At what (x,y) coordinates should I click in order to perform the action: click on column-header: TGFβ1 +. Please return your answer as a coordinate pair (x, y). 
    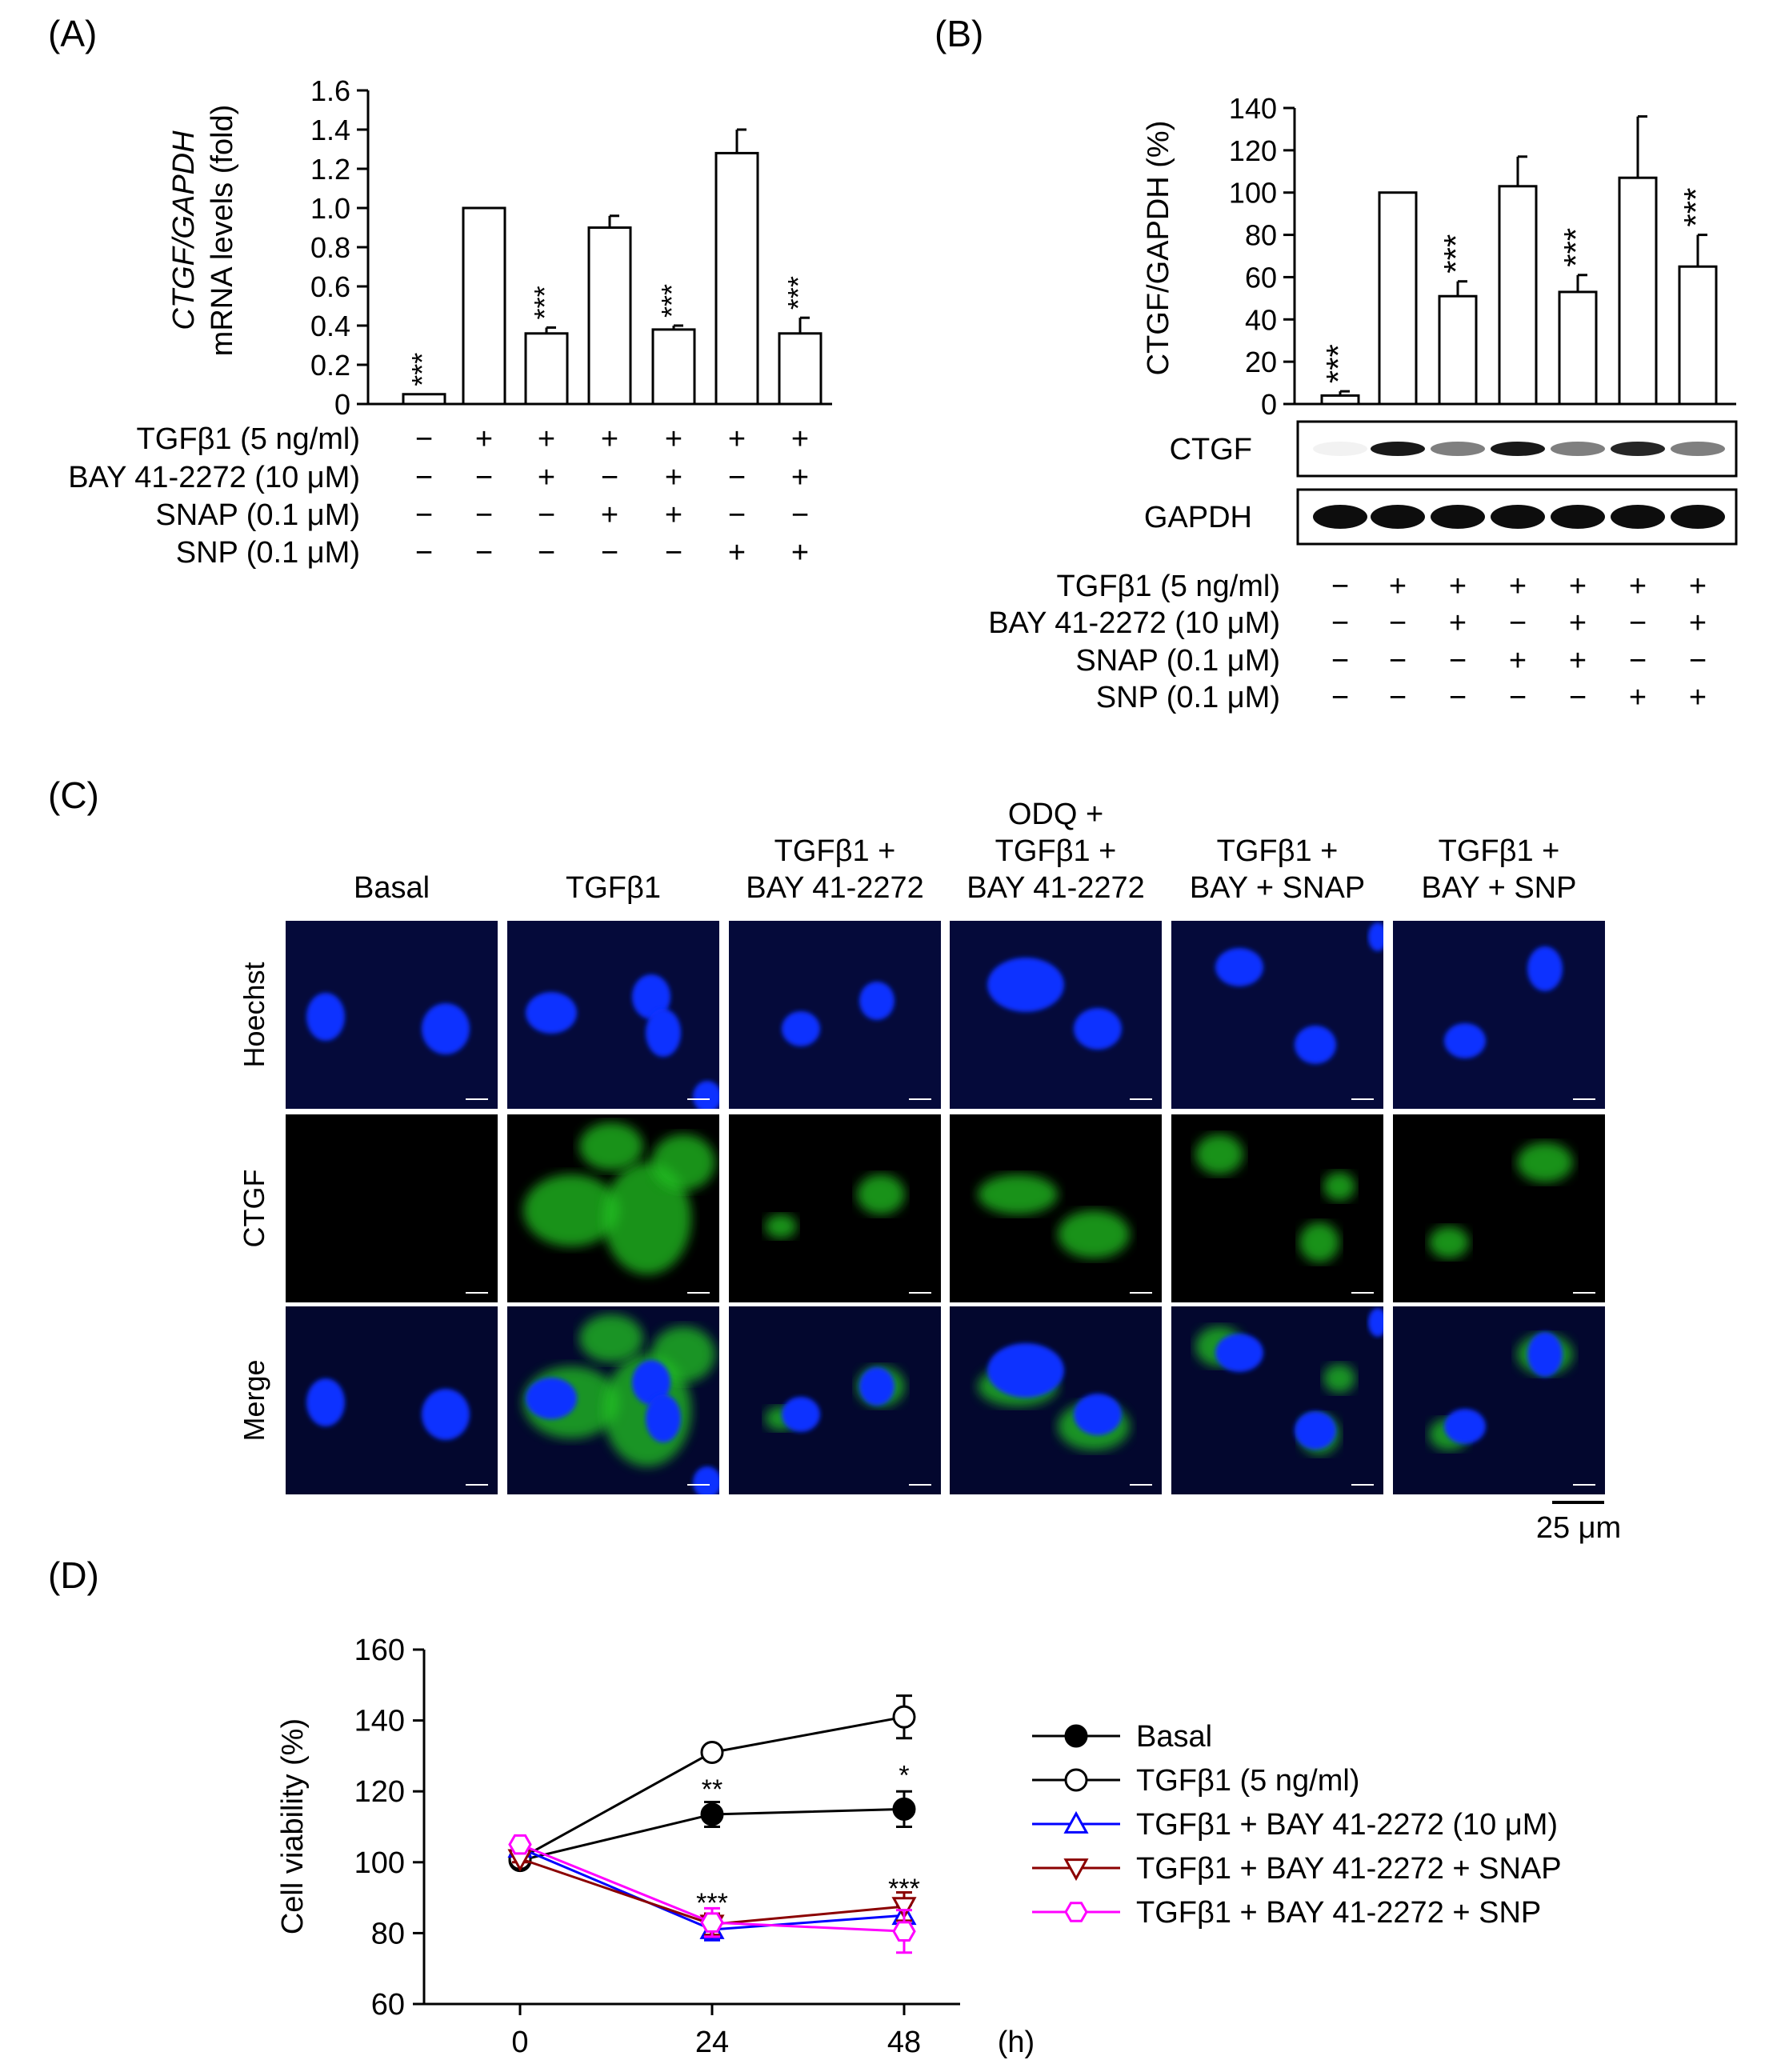
    Looking at the image, I should click on (1278, 851).